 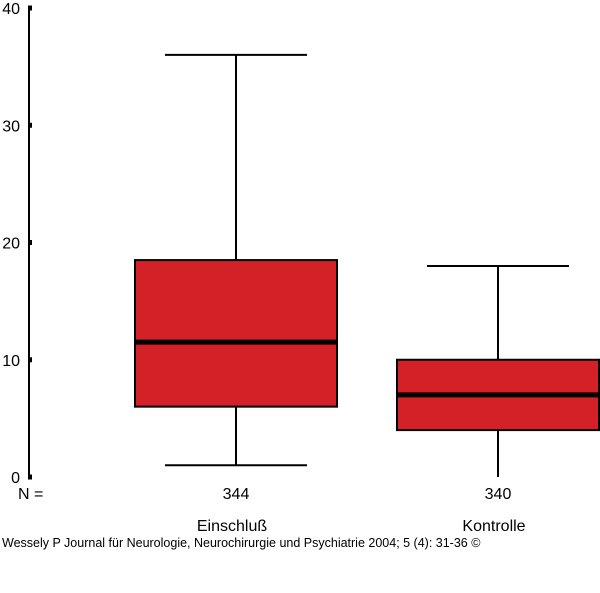 I want to click on y-axis: 0 10 20 30 40, so click(x=17, y=244).